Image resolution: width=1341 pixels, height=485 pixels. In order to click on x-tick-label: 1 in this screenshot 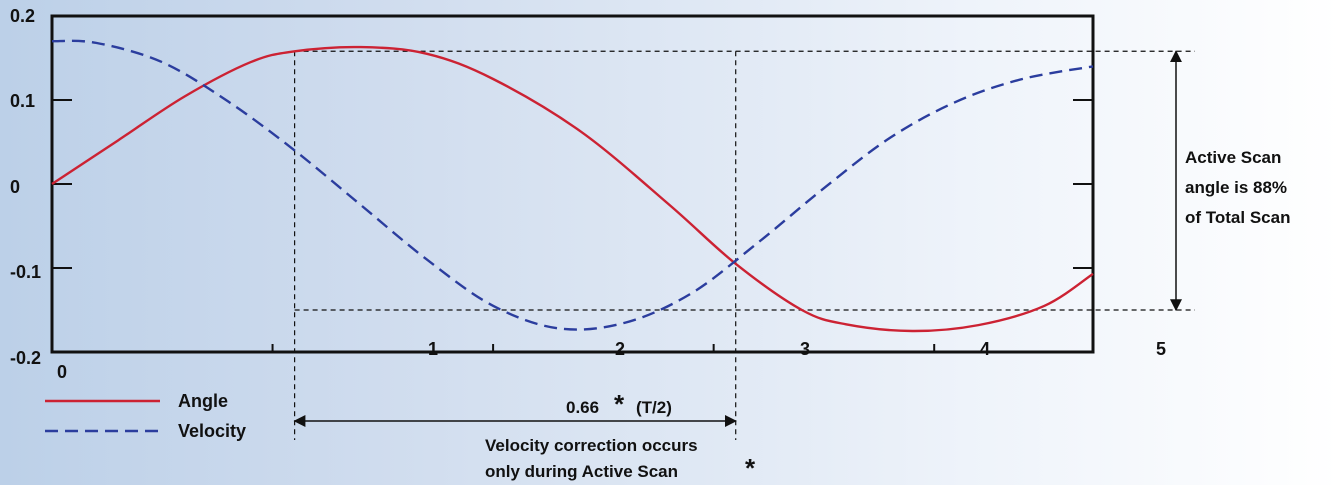, I will do `click(433, 349)`.